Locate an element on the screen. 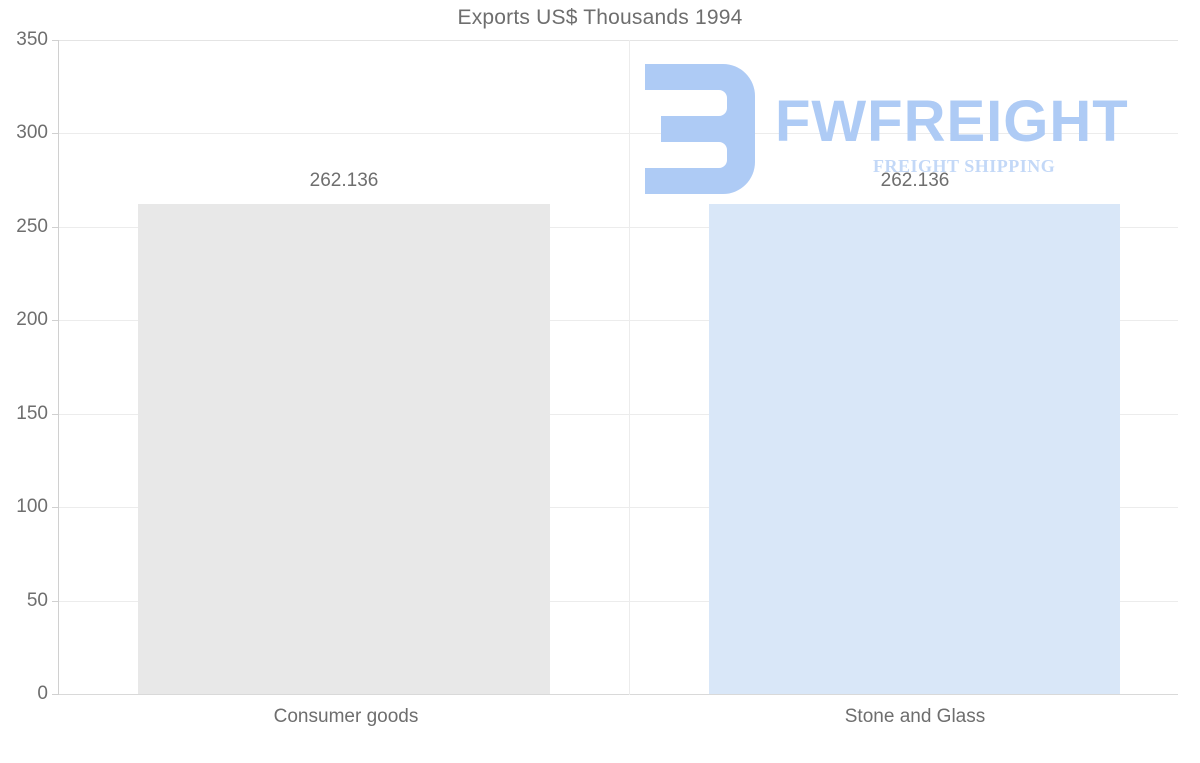 This screenshot has width=1200, height=763. bar-value-label-consumer-goods: 262.136 is located at coordinates (344, 180).